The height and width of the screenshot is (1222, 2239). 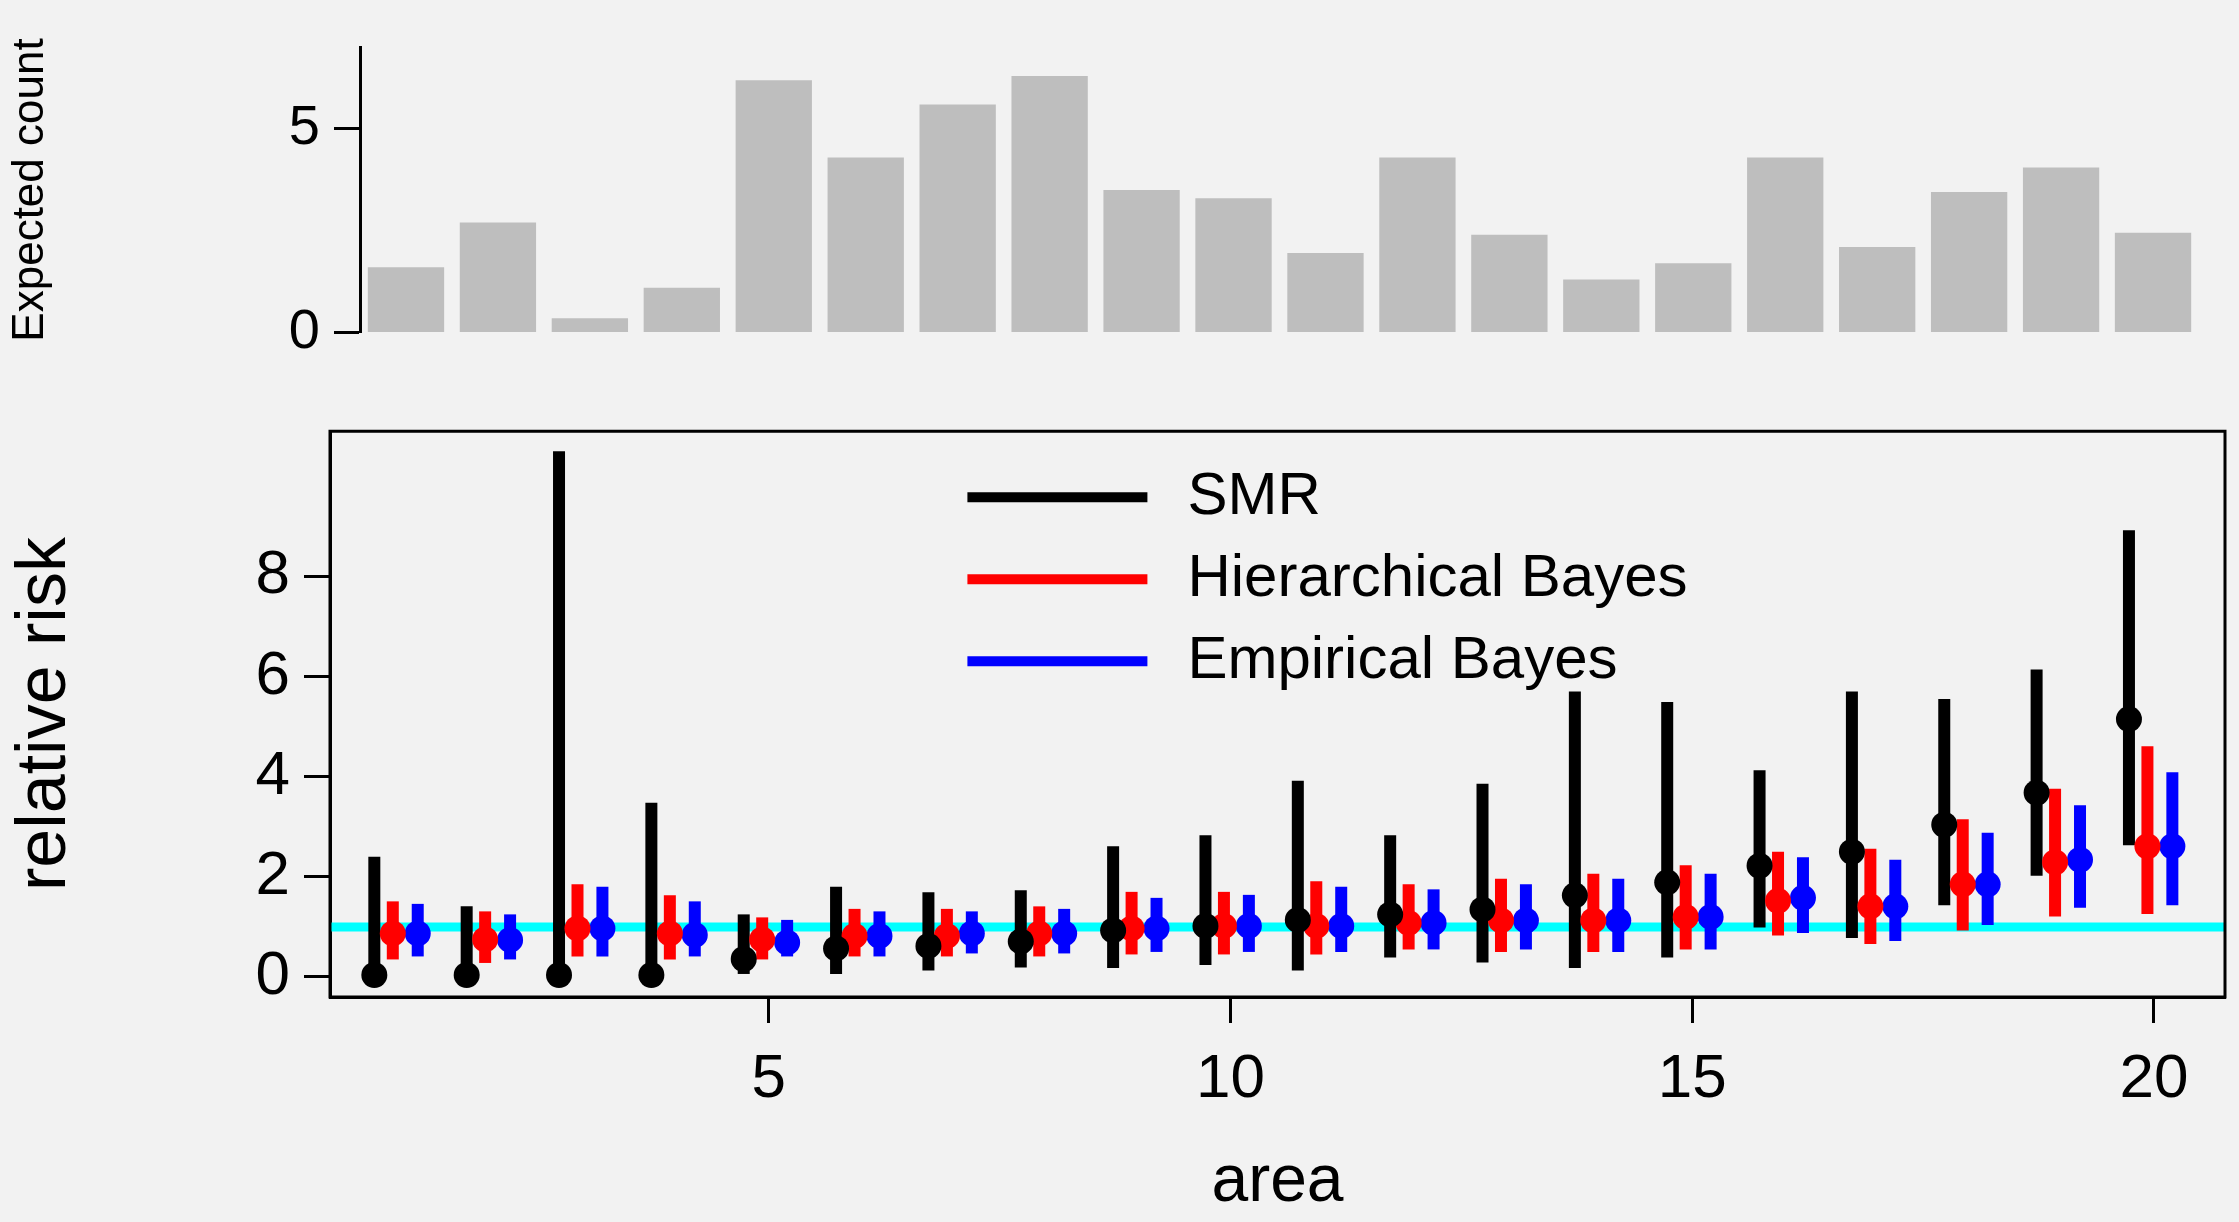 What do you see at coordinates (272, 872) in the screenshot?
I see `y-tick-label: 2` at bounding box center [272, 872].